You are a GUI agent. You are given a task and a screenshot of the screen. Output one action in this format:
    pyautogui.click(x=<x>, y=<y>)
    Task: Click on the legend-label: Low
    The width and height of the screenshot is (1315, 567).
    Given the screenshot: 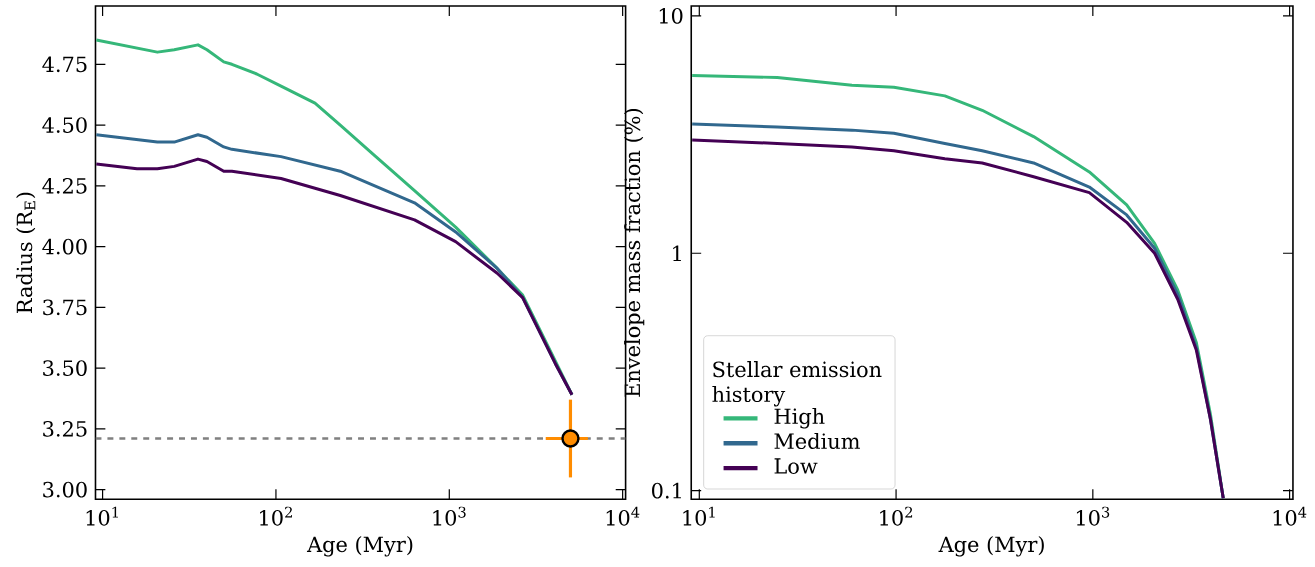 What is the action you would take?
    pyautogui.click(x=796, y=466)
    